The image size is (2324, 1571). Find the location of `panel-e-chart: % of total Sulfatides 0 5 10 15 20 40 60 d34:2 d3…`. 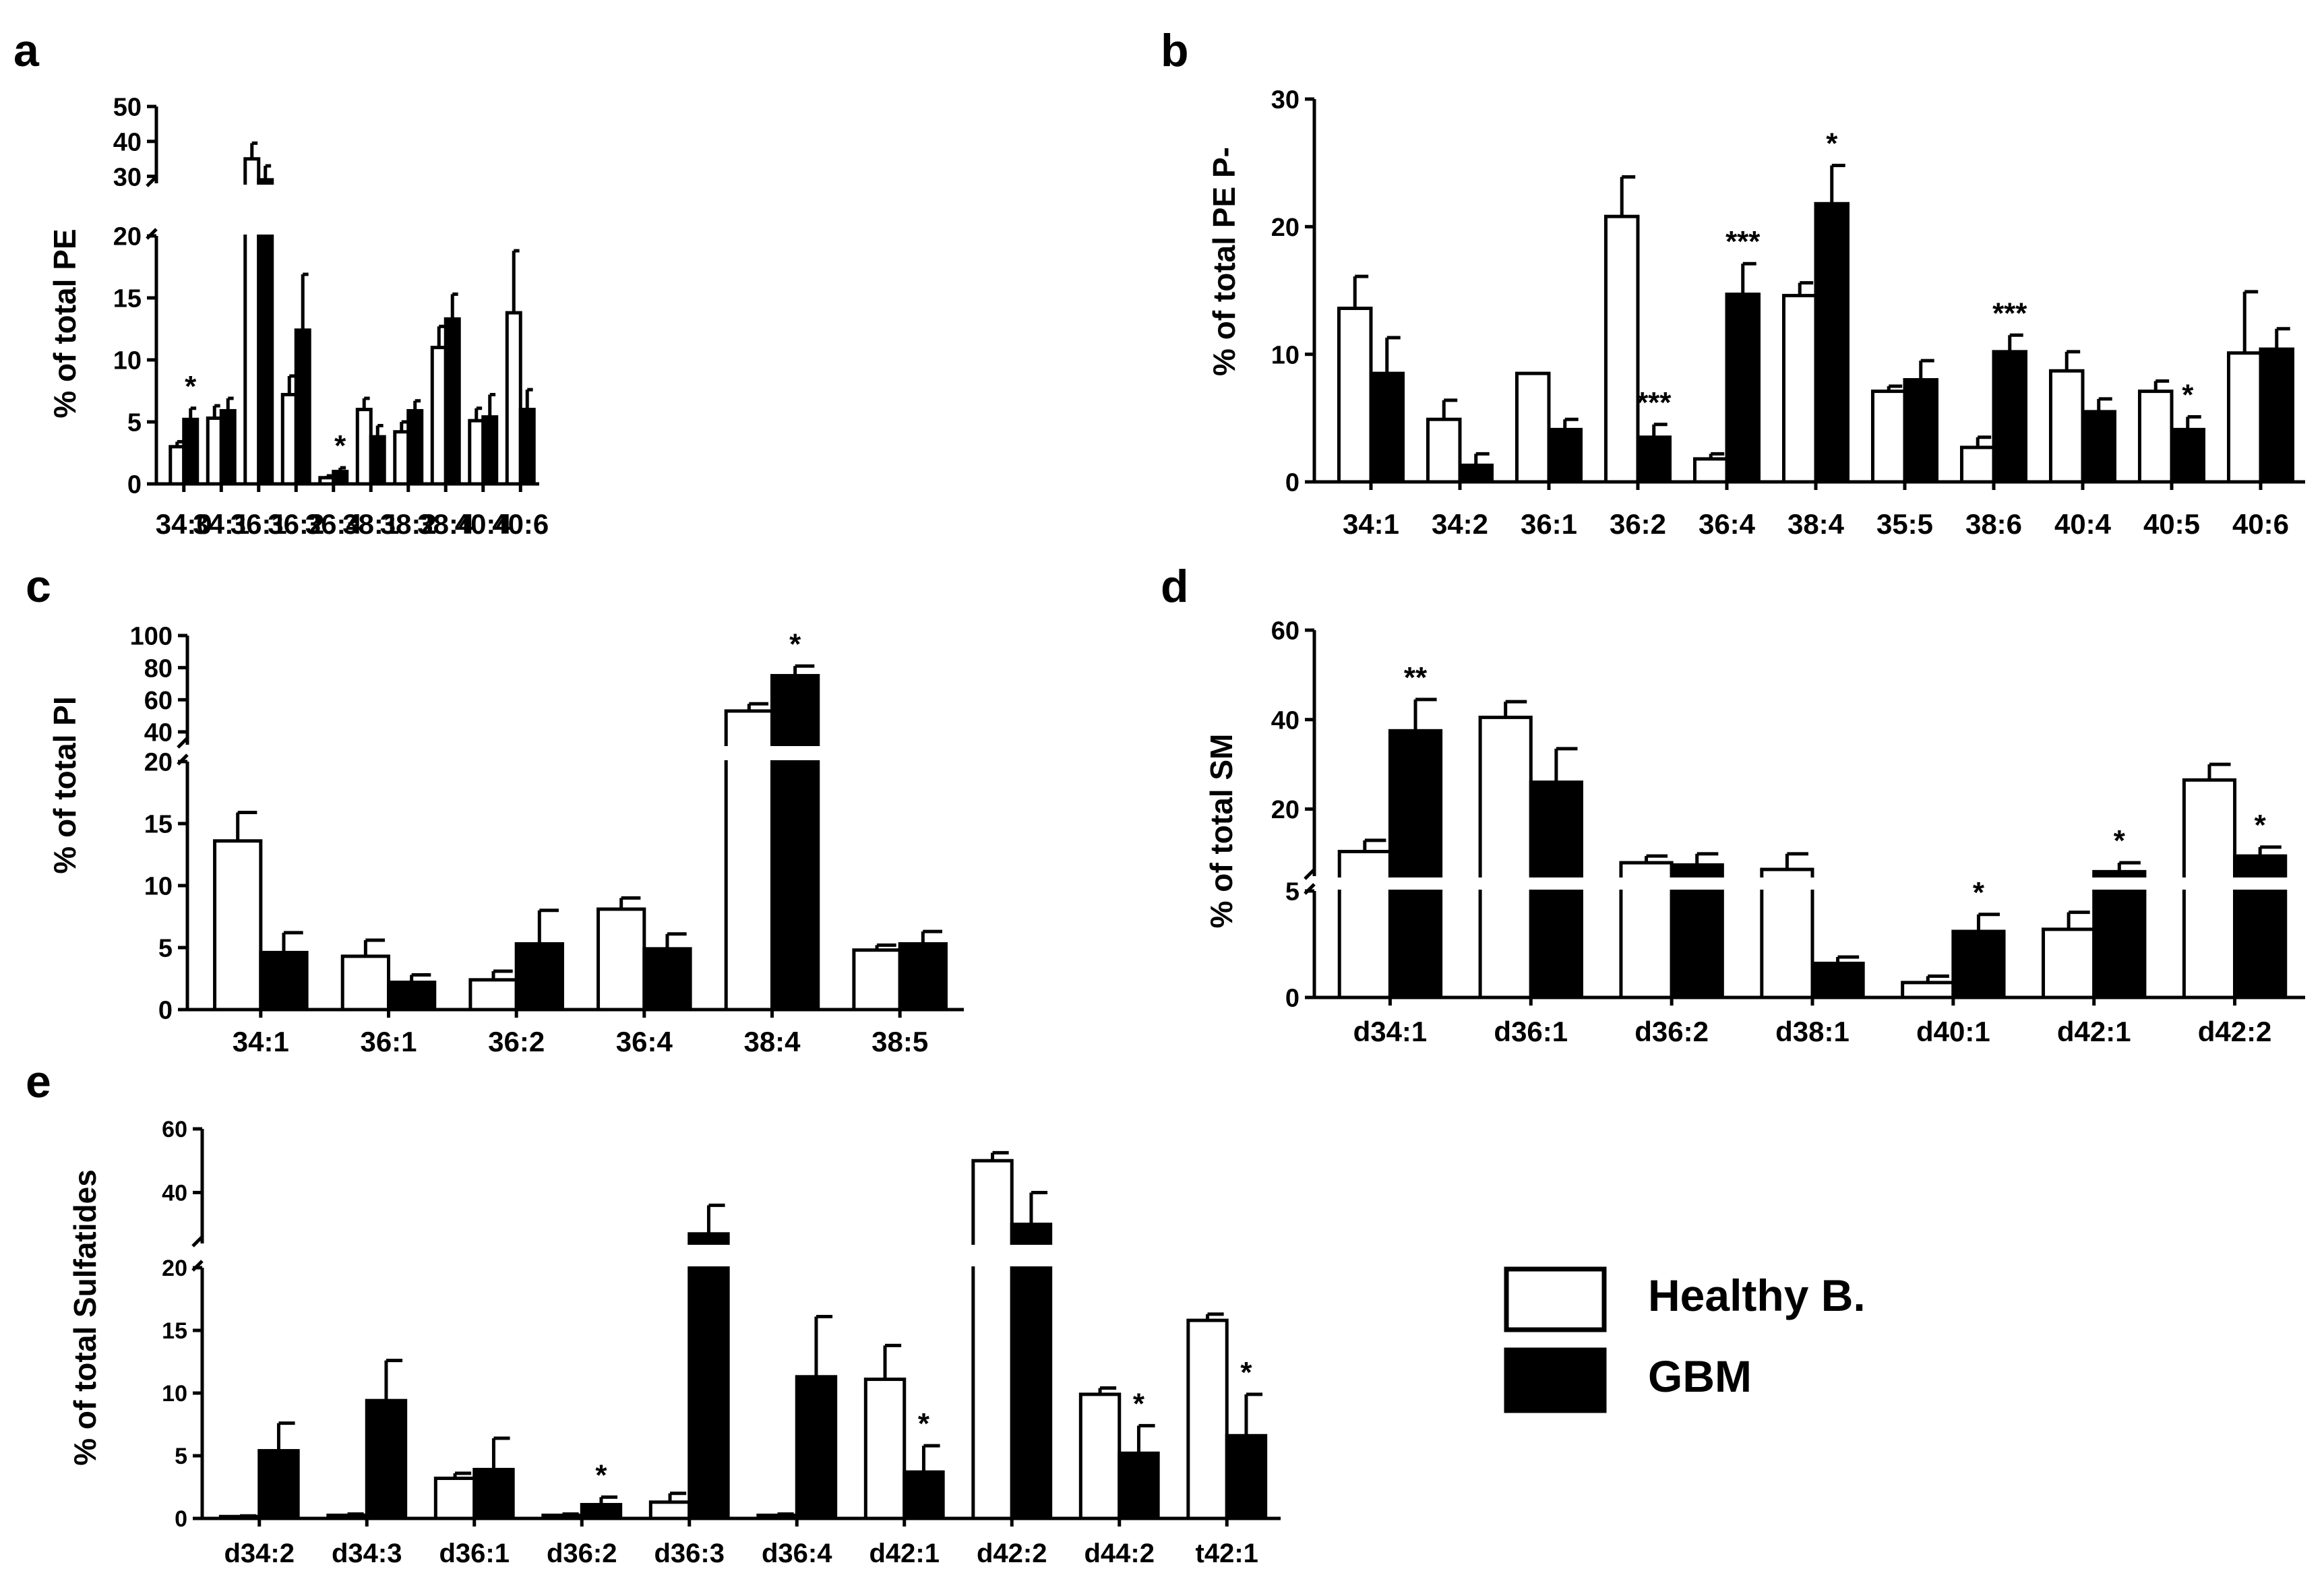

panel-e-chart: % of total Sulfatides 0 5 10 15 20 40 60 d34:2 d3… is located at coordinates (674, 1342).